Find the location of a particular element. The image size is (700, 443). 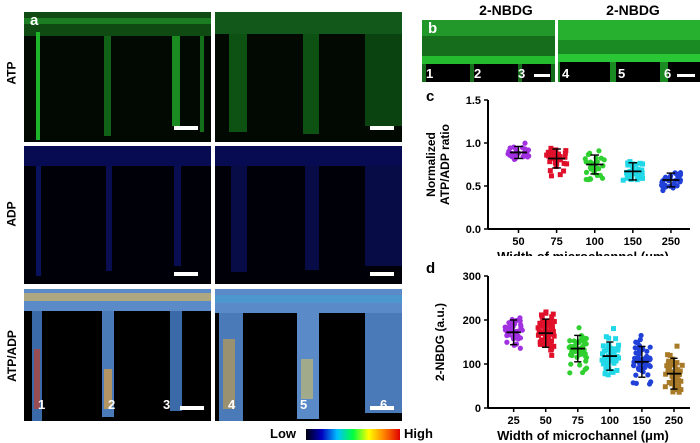

y-axis-label: Normalized is located at coordinates (431, 164).